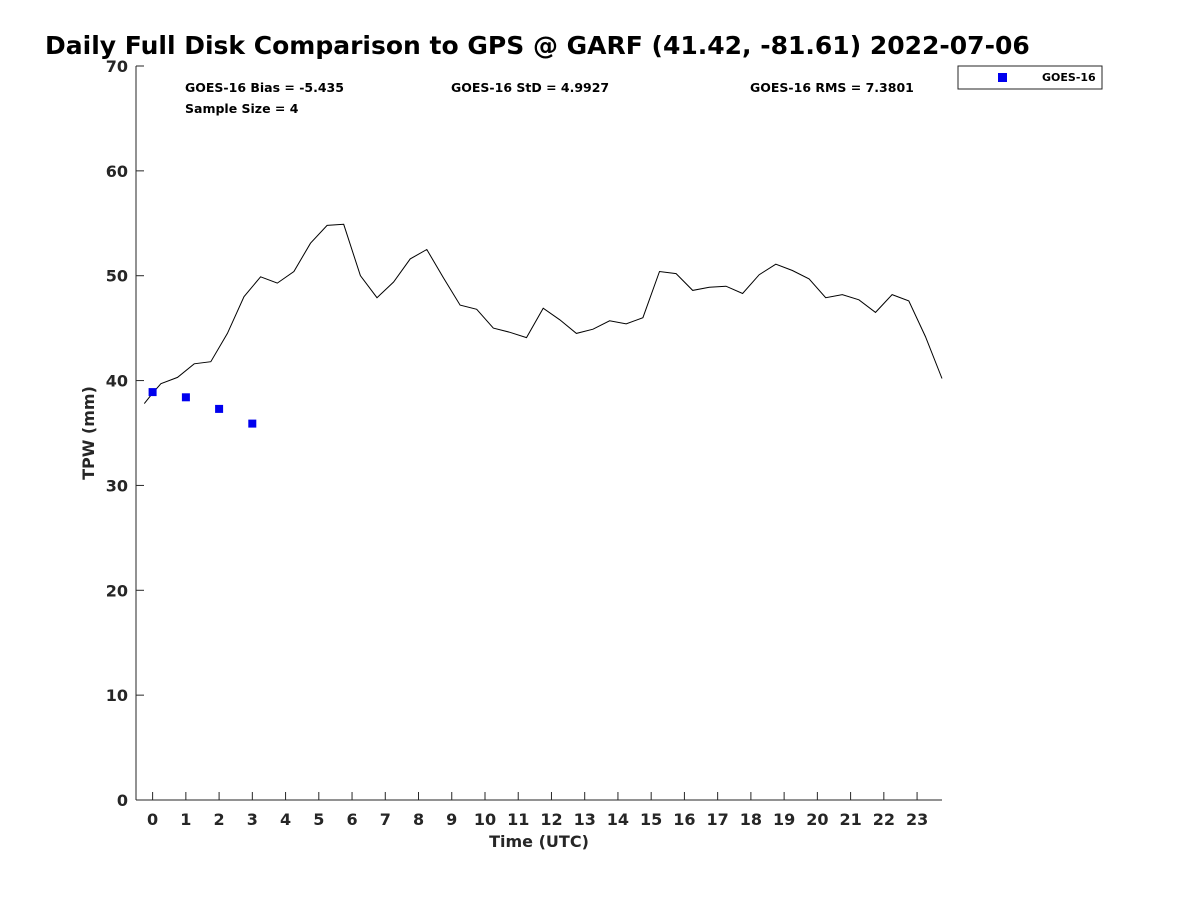 The width and height of the screenshot is (1200, 900). I want to click on x-tick-label: 5, so click(318, 819).